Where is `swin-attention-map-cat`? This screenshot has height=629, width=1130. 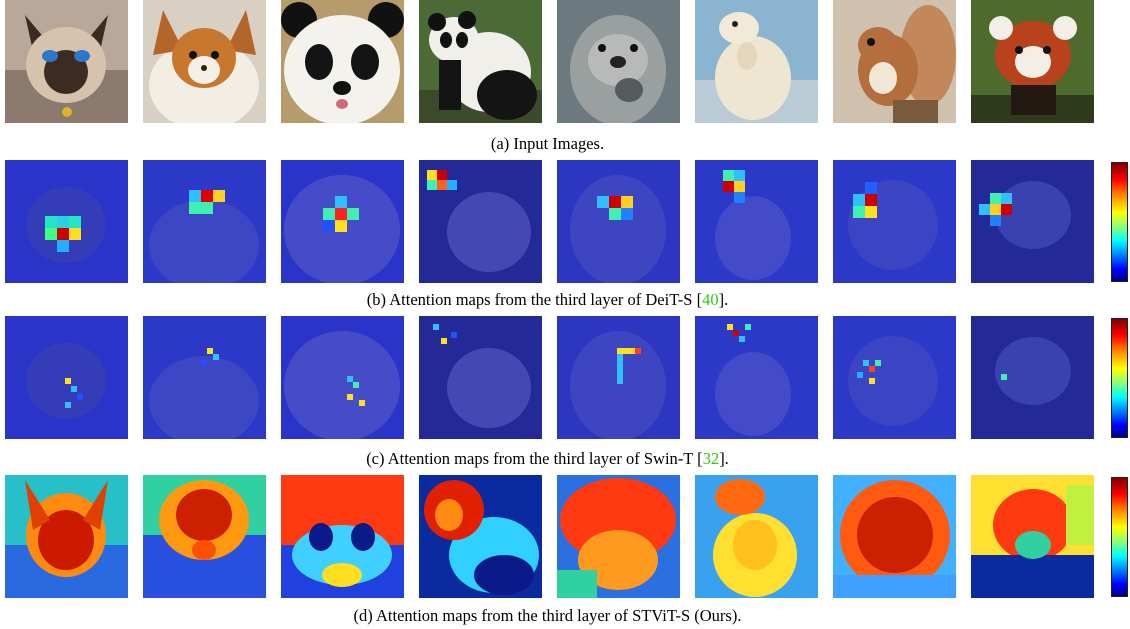 swin-attention-map-cat is located at coordinates (66, 377).